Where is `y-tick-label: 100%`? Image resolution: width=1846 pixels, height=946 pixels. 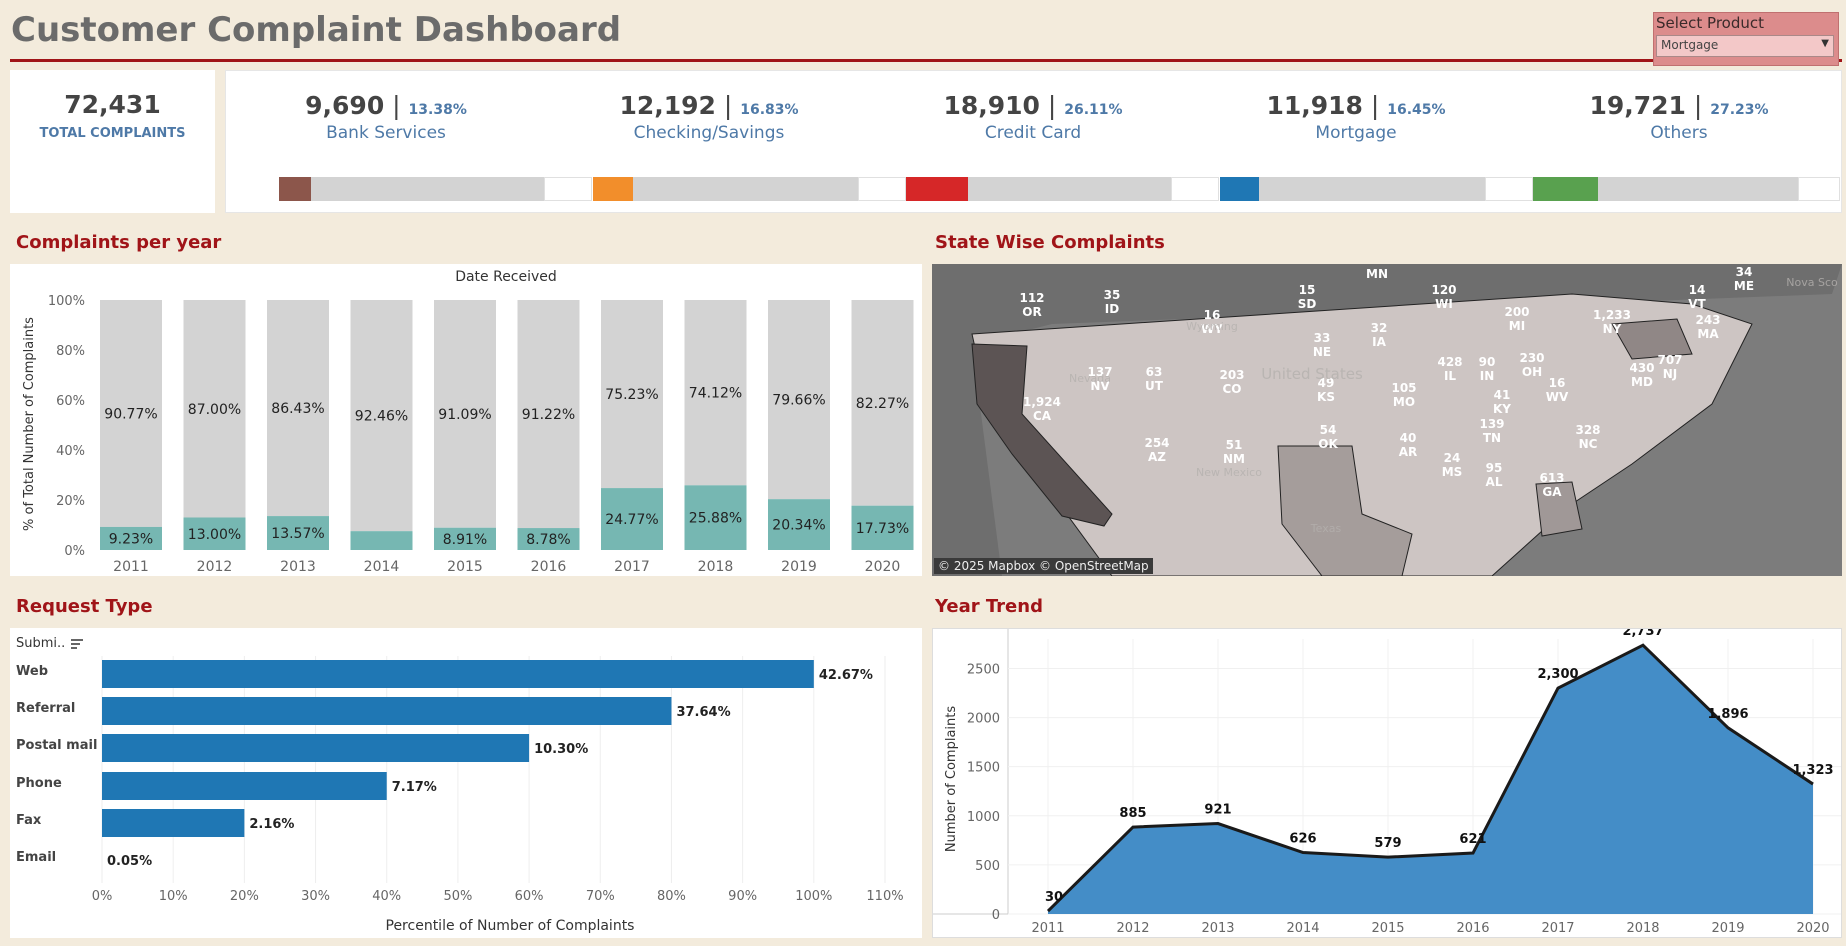 y-tick-label: 100% is located at coordinates (66, 301).